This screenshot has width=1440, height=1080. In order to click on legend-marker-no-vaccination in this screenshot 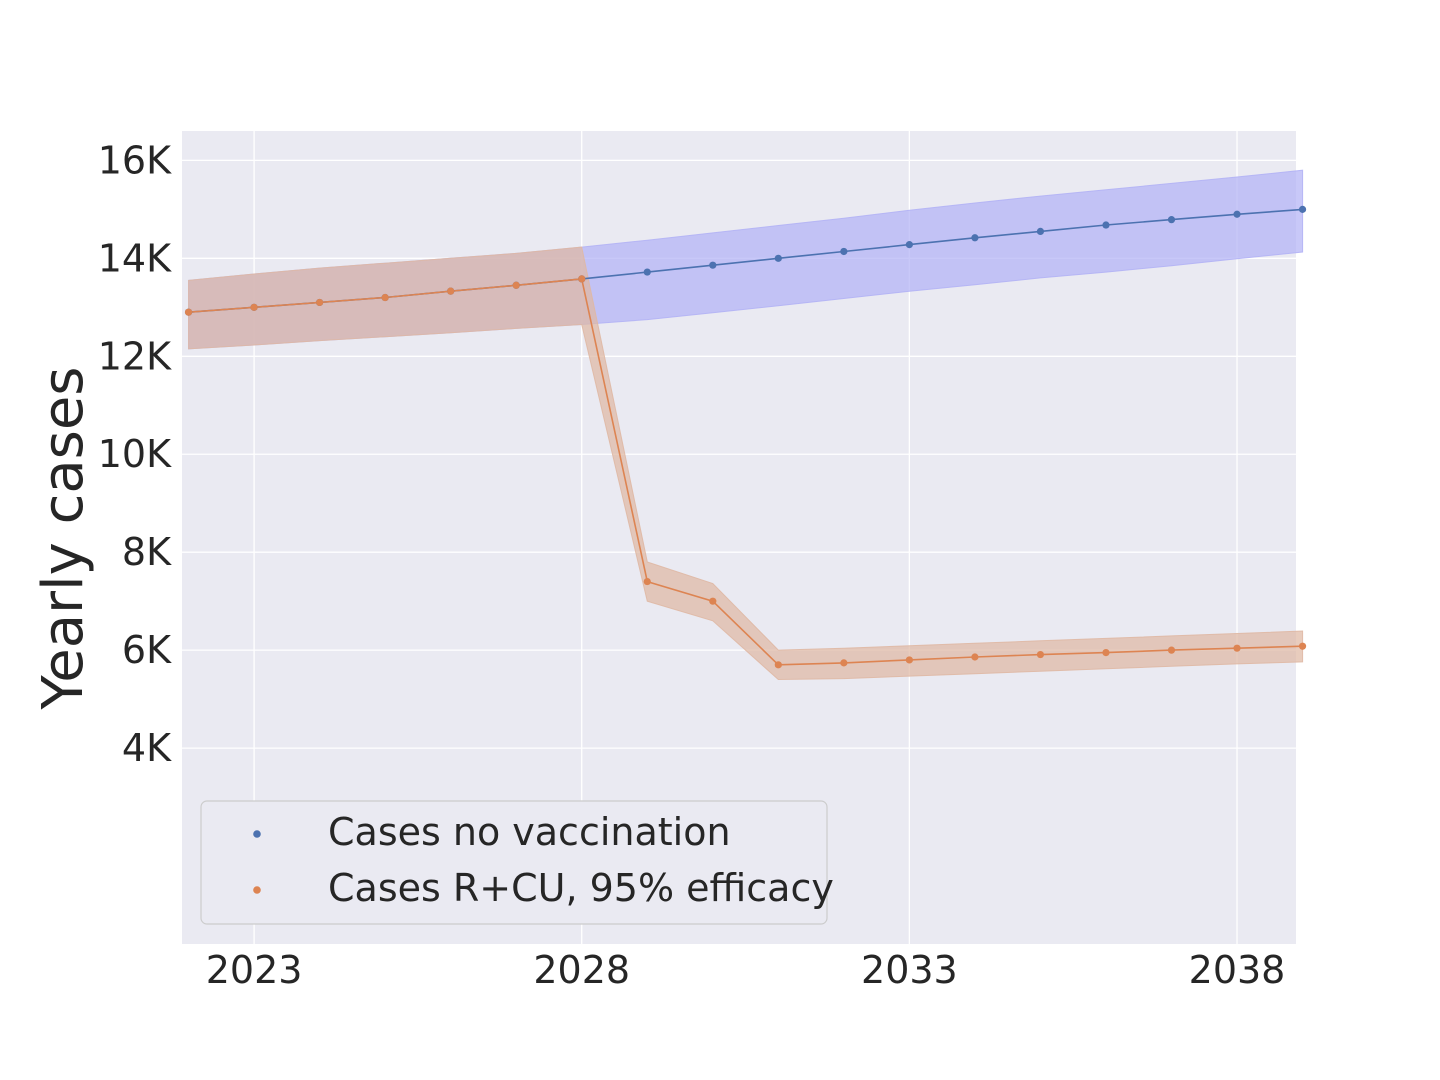, I will do `click(257, 834)`.